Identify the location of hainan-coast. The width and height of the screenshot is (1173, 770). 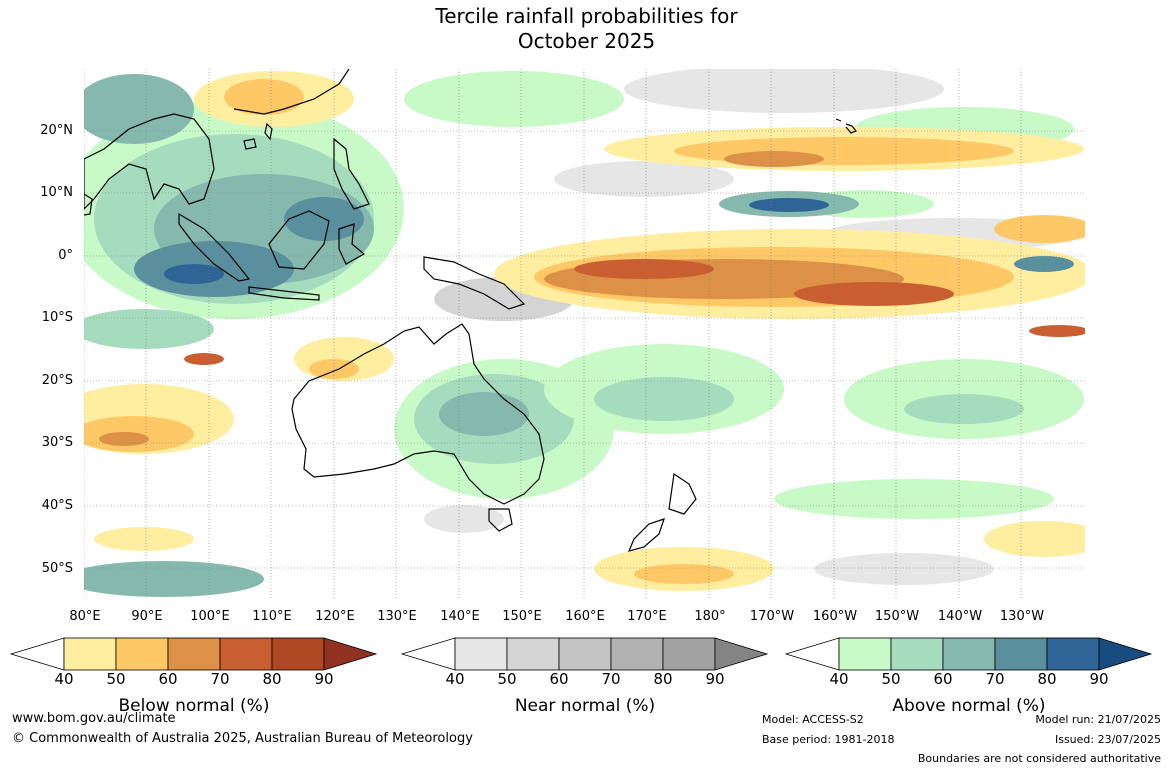
(250, 144).